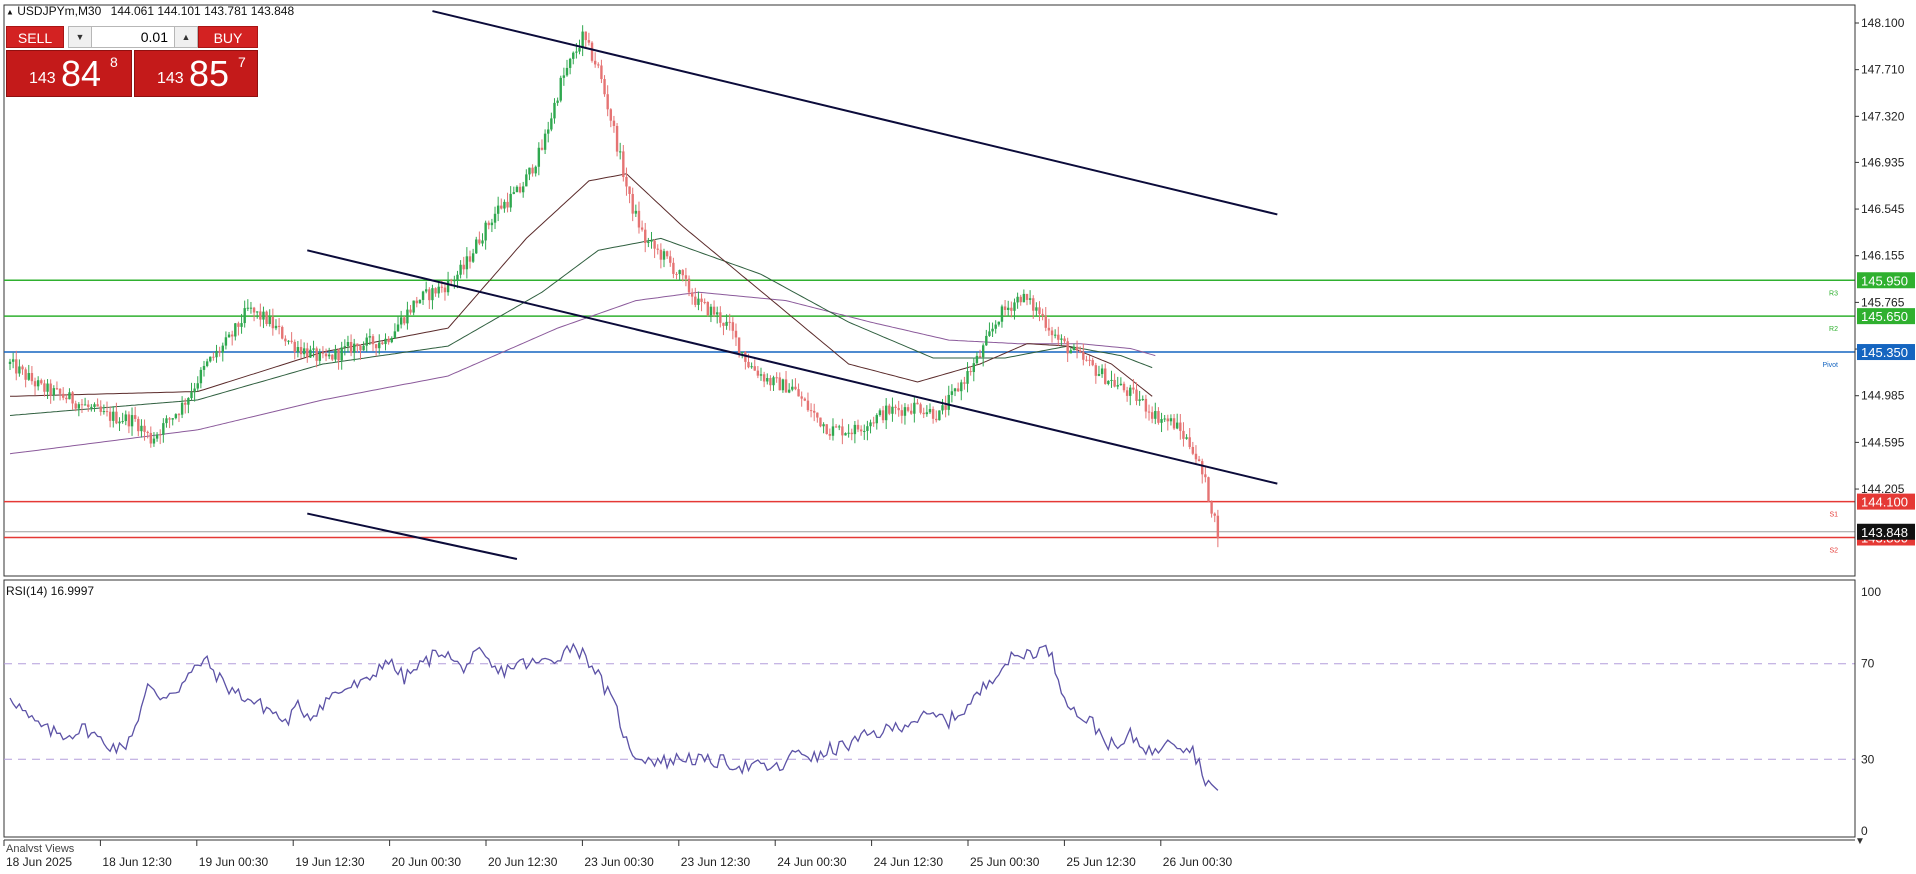 Image resolution: width=1916 pixels, height=874 pixels. What do you see at coordinates (133, 37) in the screenshot?
I see `lot-size-input` at bounding box center [133, 37].